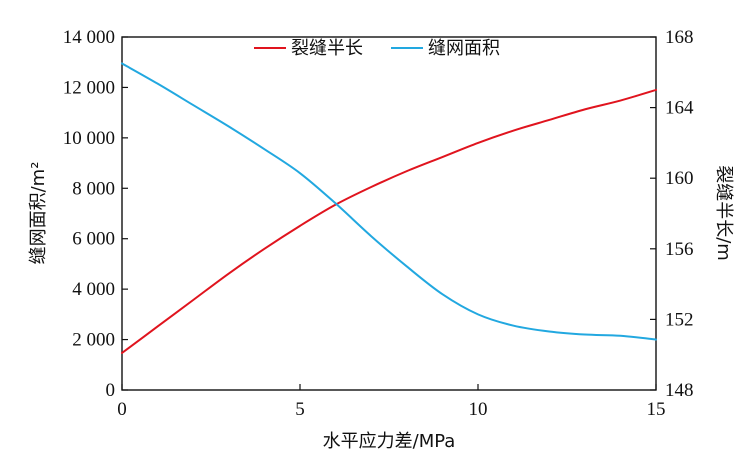 Image resolution: width=749 pixels, height=461 pixels. I want to click on y-left-tick-label: 8 000, so click(93, 188).